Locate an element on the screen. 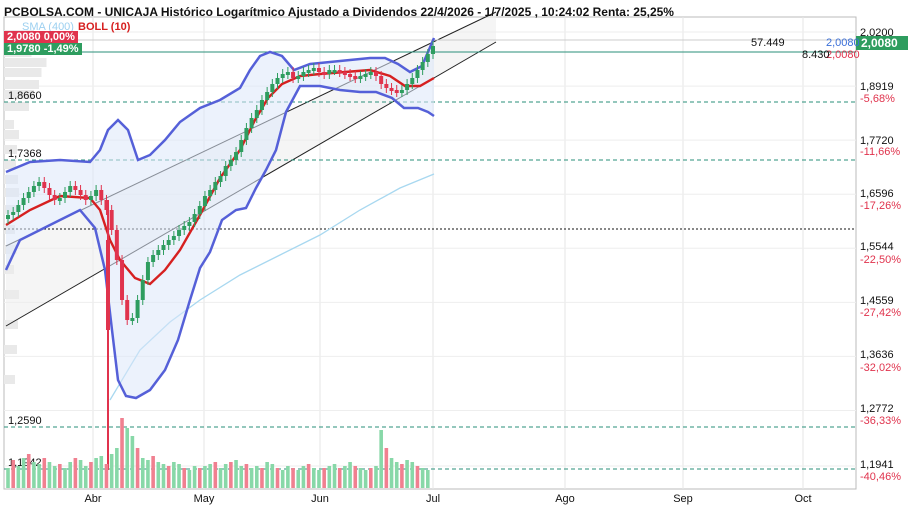 The image size is (912, 517). y-tick-label: 1,1941 is located at coordinates (877, 465).